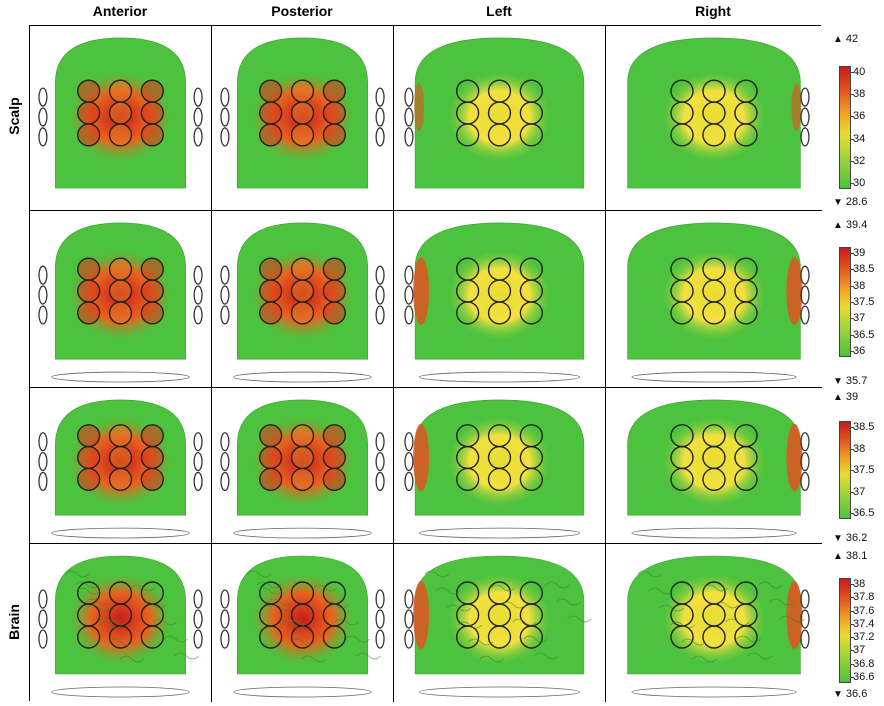  Describe the element at coordinates (859, 116) in the screenshot. I see `colorbar-tick-label: 36` at that location.